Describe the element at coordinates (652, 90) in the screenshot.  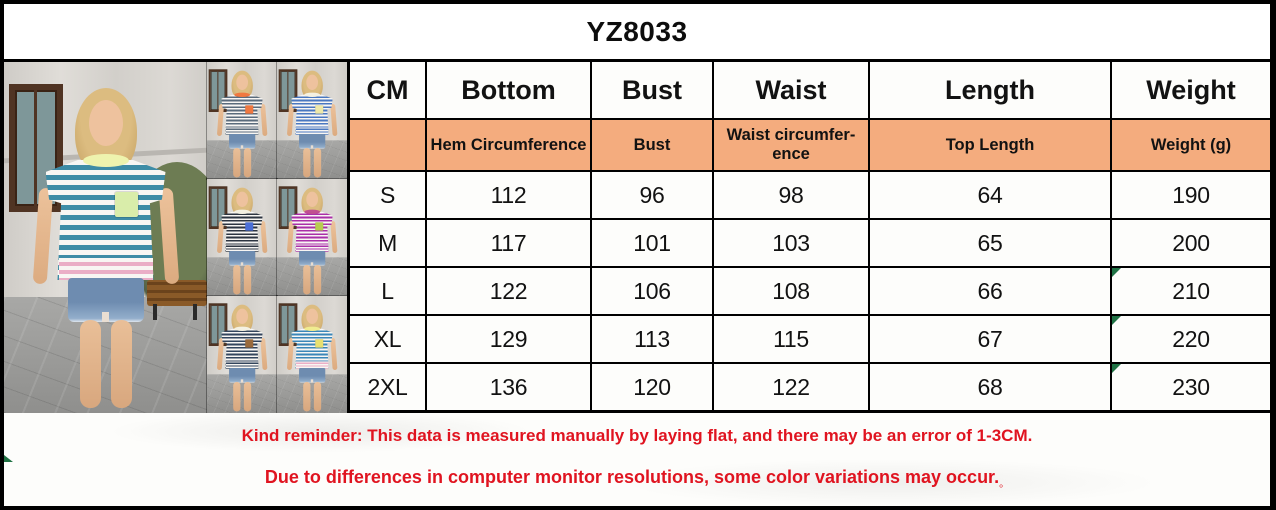
I see `header-cell-bust: Bust` at that location.